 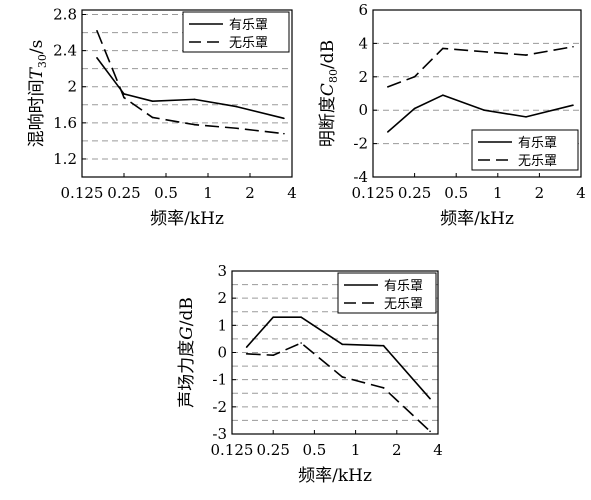 What do you see at coordinates (65, 51) in the screenshot?
I see `y-tick-label: 2.4` at bounding box center [65, 51].